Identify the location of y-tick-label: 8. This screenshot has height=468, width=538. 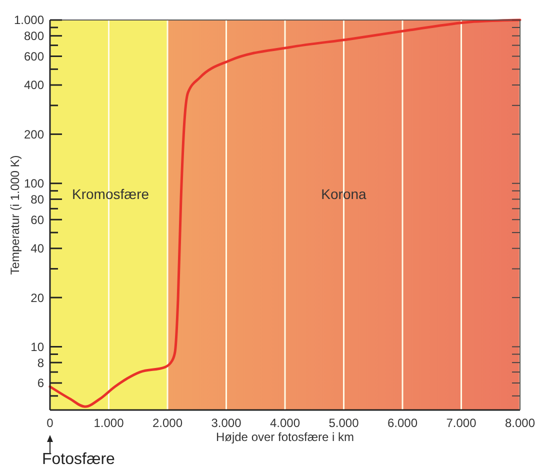
(40, 363).